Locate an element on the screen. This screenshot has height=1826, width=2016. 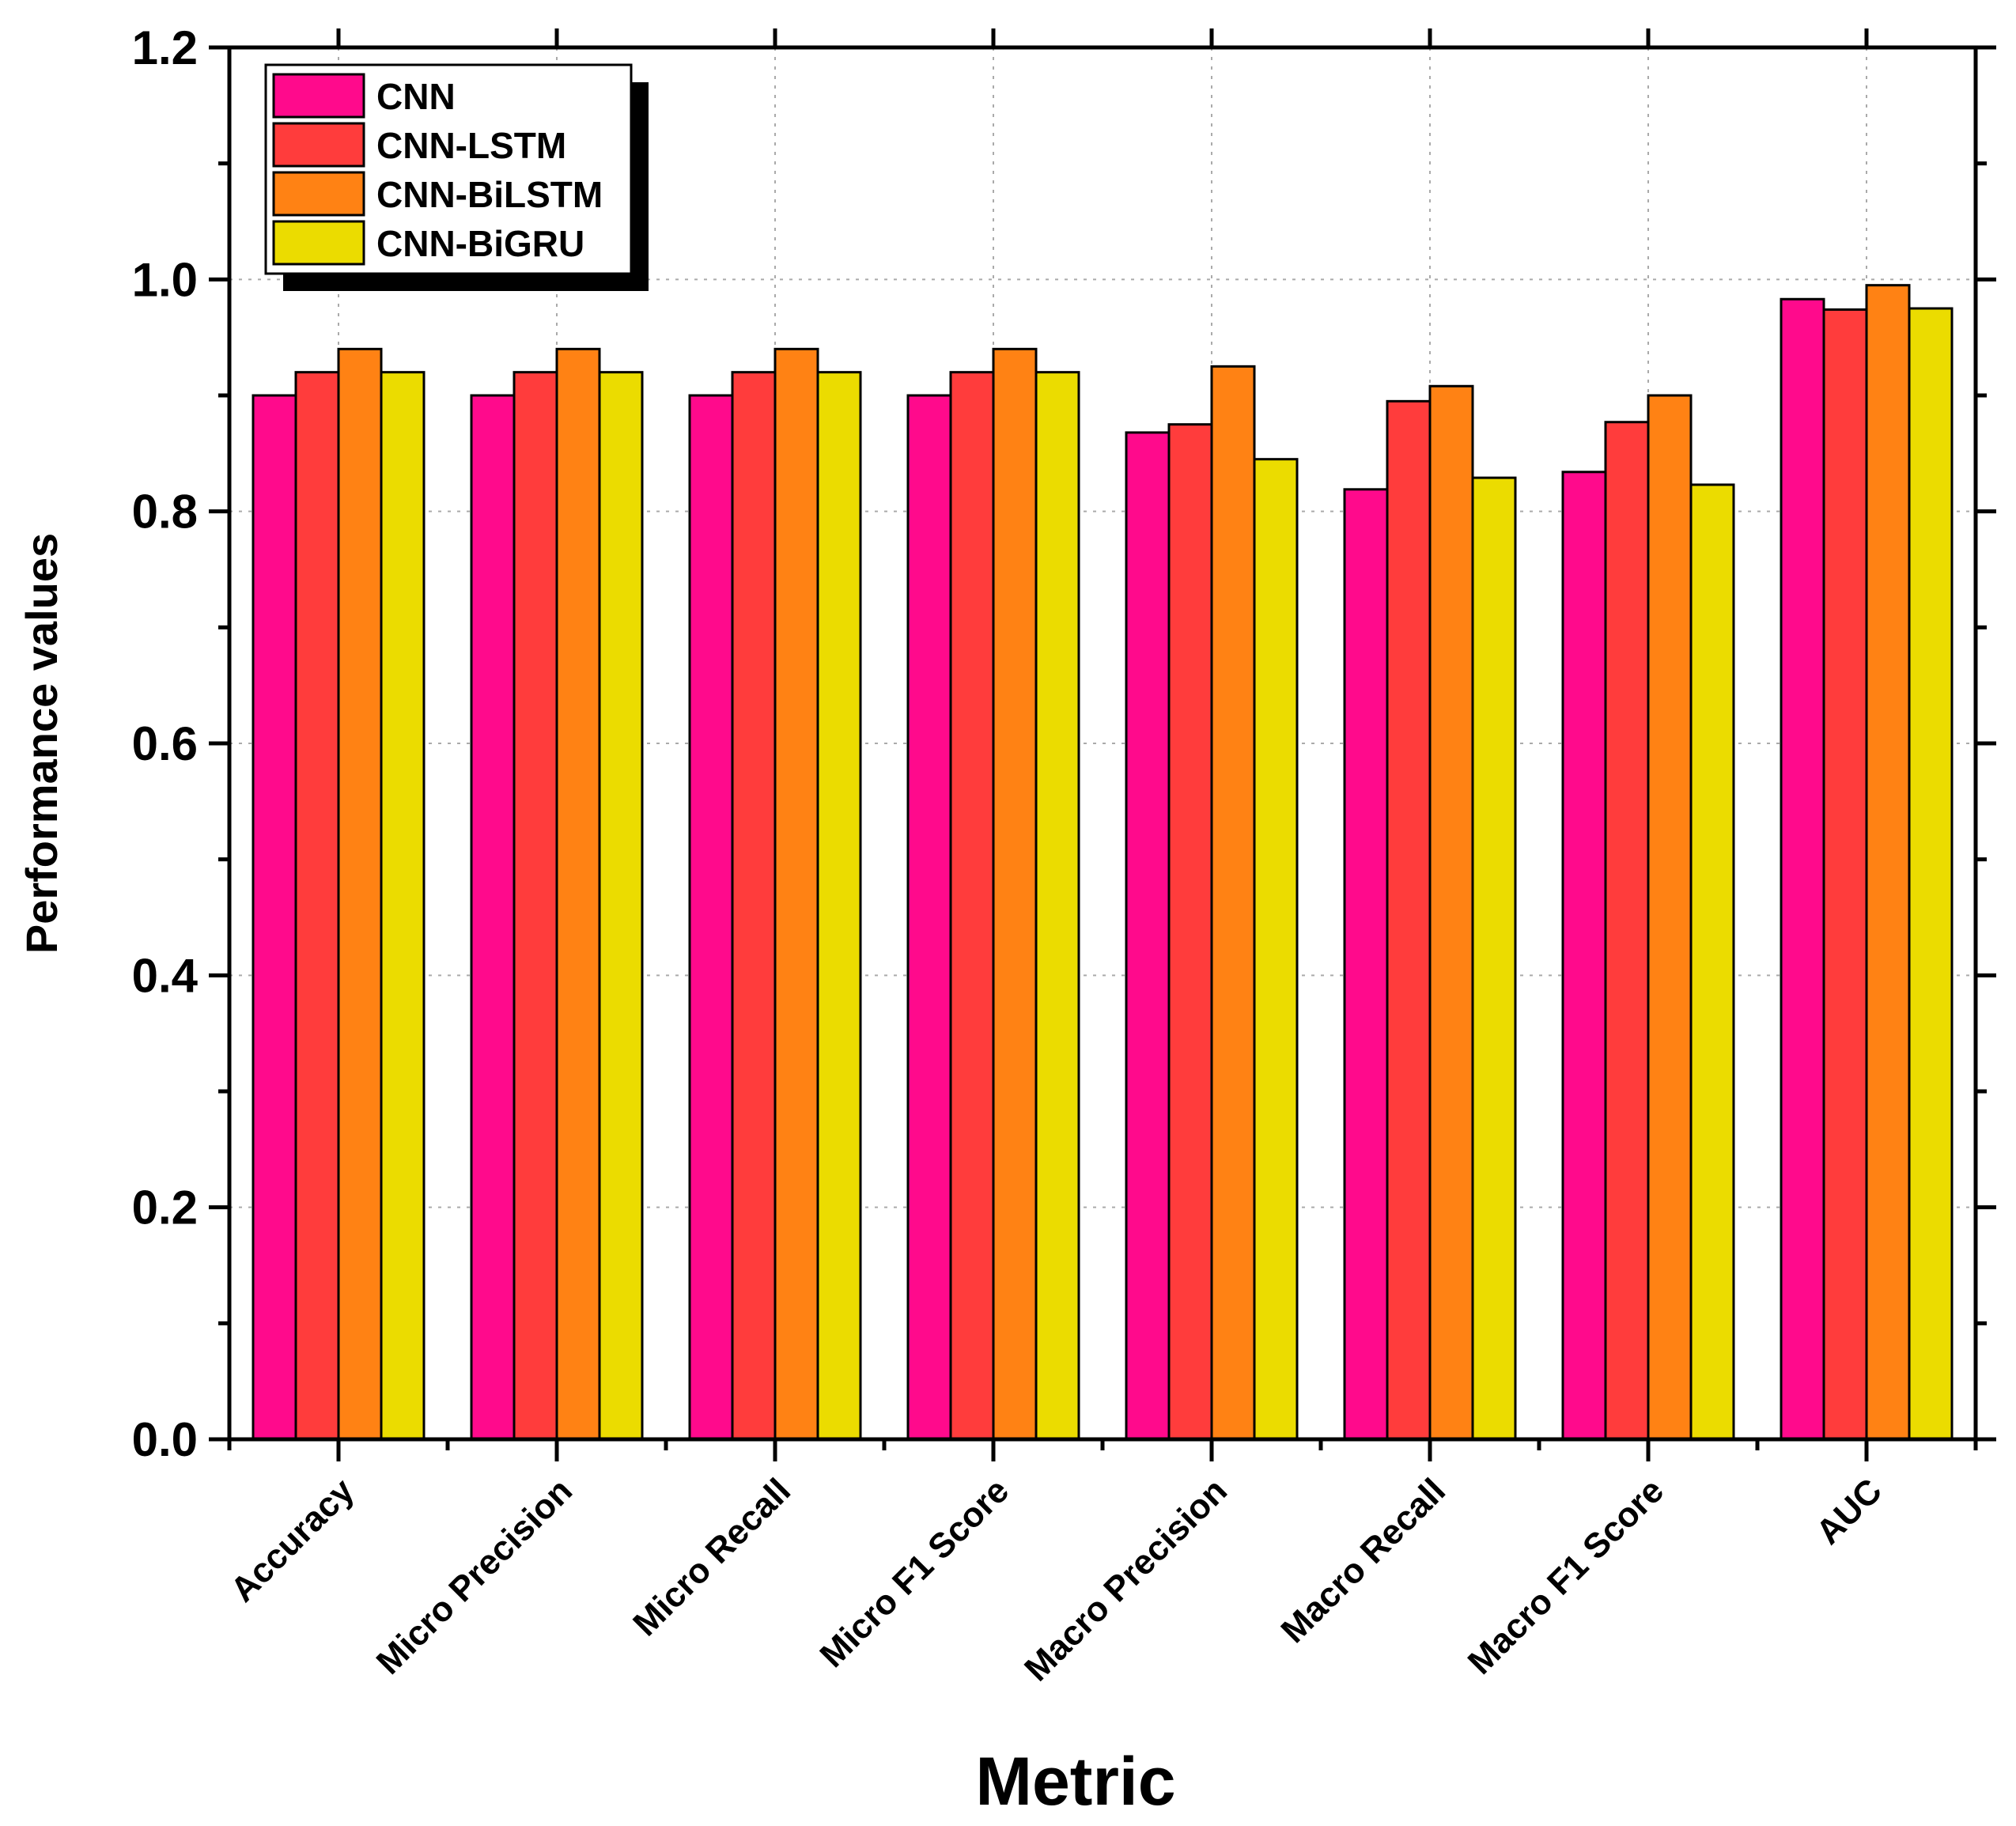
x-tick-label: Macro F1 Score is located at coordinates (1566, 1576).